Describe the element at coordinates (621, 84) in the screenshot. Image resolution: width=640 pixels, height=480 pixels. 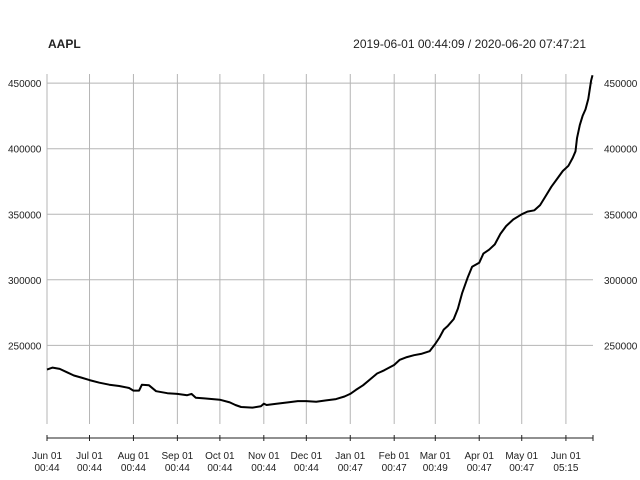
I see `y-tick-label-right: 450000` at that location.